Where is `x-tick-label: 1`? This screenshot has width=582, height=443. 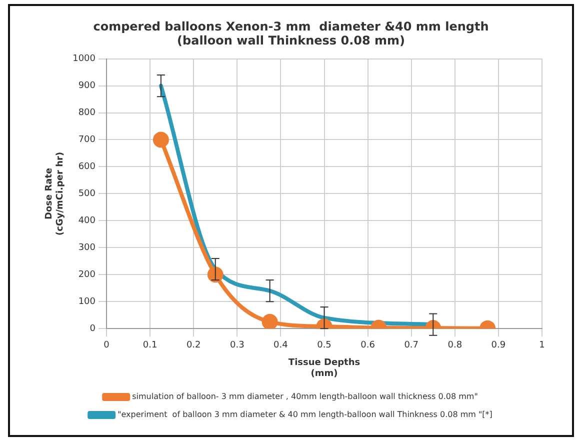 x-tick-label: 1 is located at coordinates (542, 345).